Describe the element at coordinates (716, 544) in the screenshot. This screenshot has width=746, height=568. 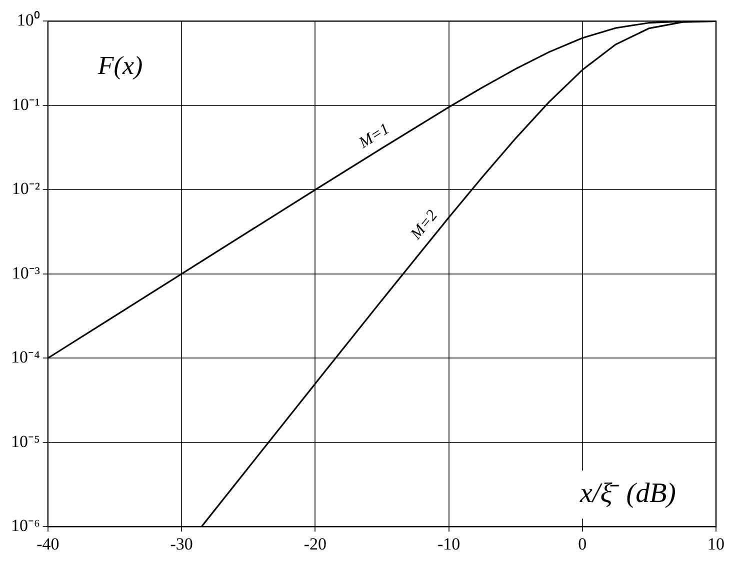
I see `x-tick-label: 10` at that location.